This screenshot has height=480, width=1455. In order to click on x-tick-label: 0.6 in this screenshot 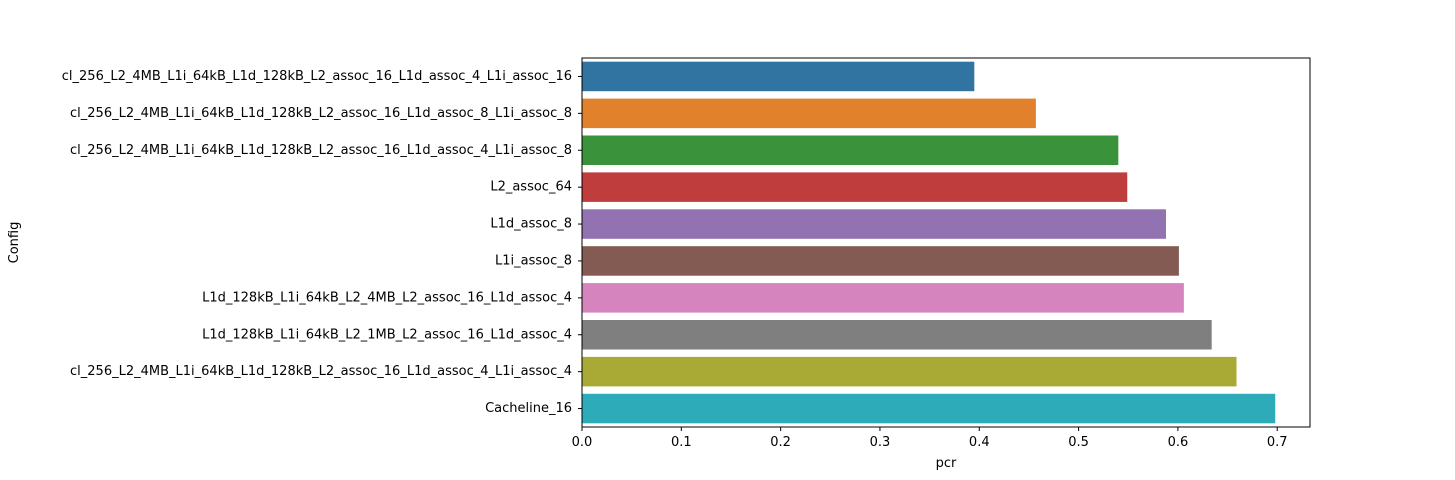, I will do `click(1178, 442)`.